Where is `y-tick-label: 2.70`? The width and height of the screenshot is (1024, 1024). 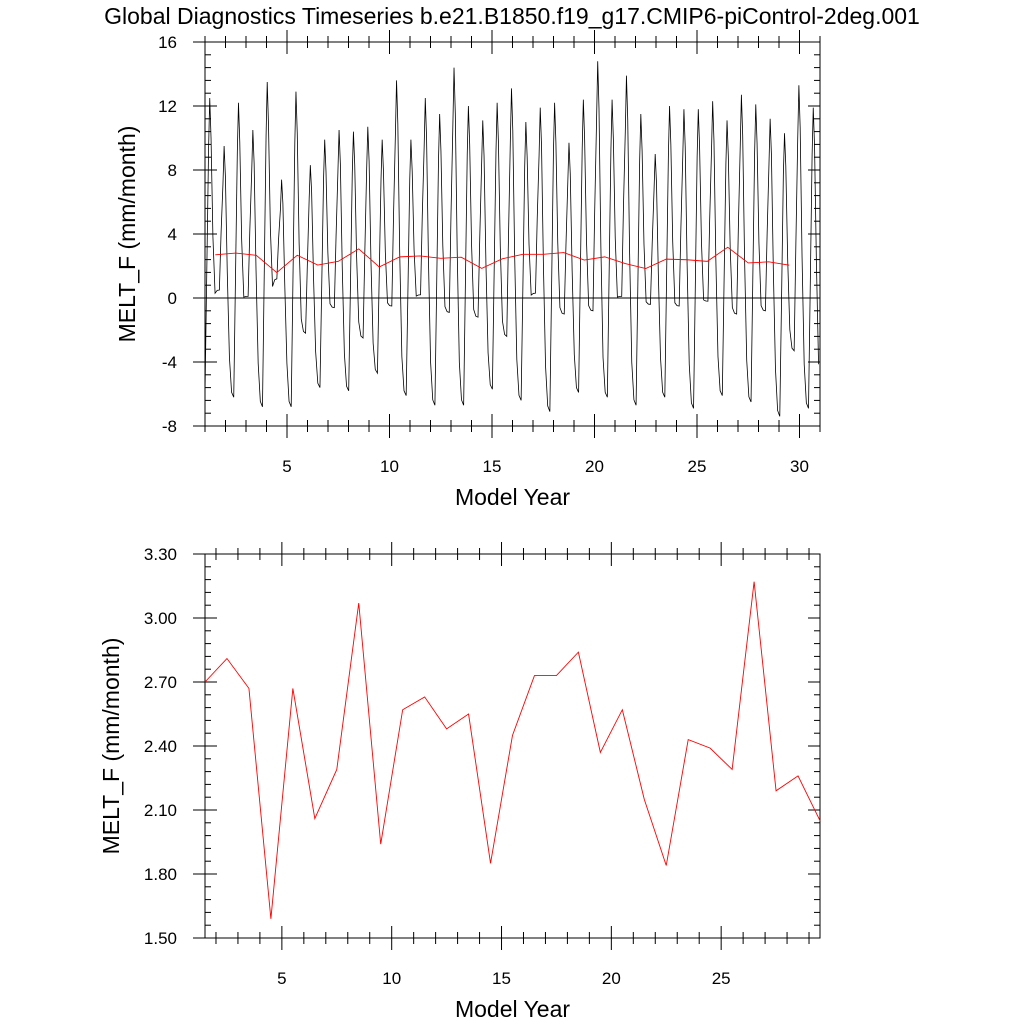 y-tick-label: 2.70 is located at coordinates (160, 682).